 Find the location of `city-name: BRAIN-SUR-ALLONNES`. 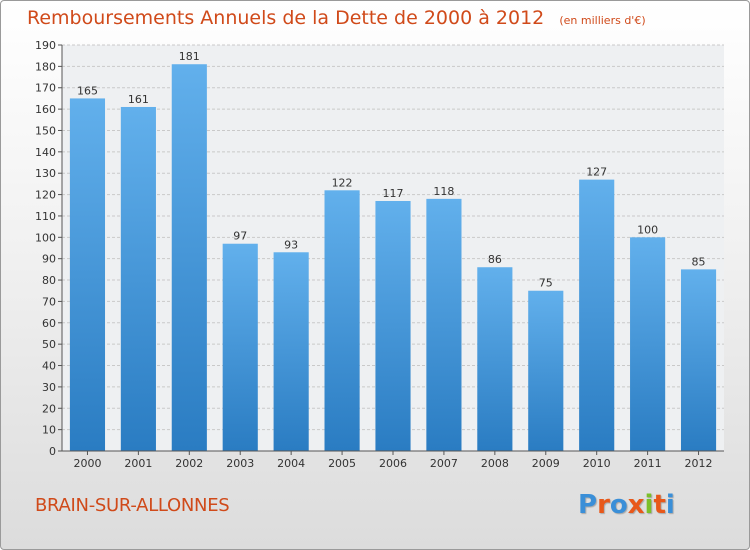

city-name: BRAIN-SUR-ALLONNES is located at coordinates (132, 505).